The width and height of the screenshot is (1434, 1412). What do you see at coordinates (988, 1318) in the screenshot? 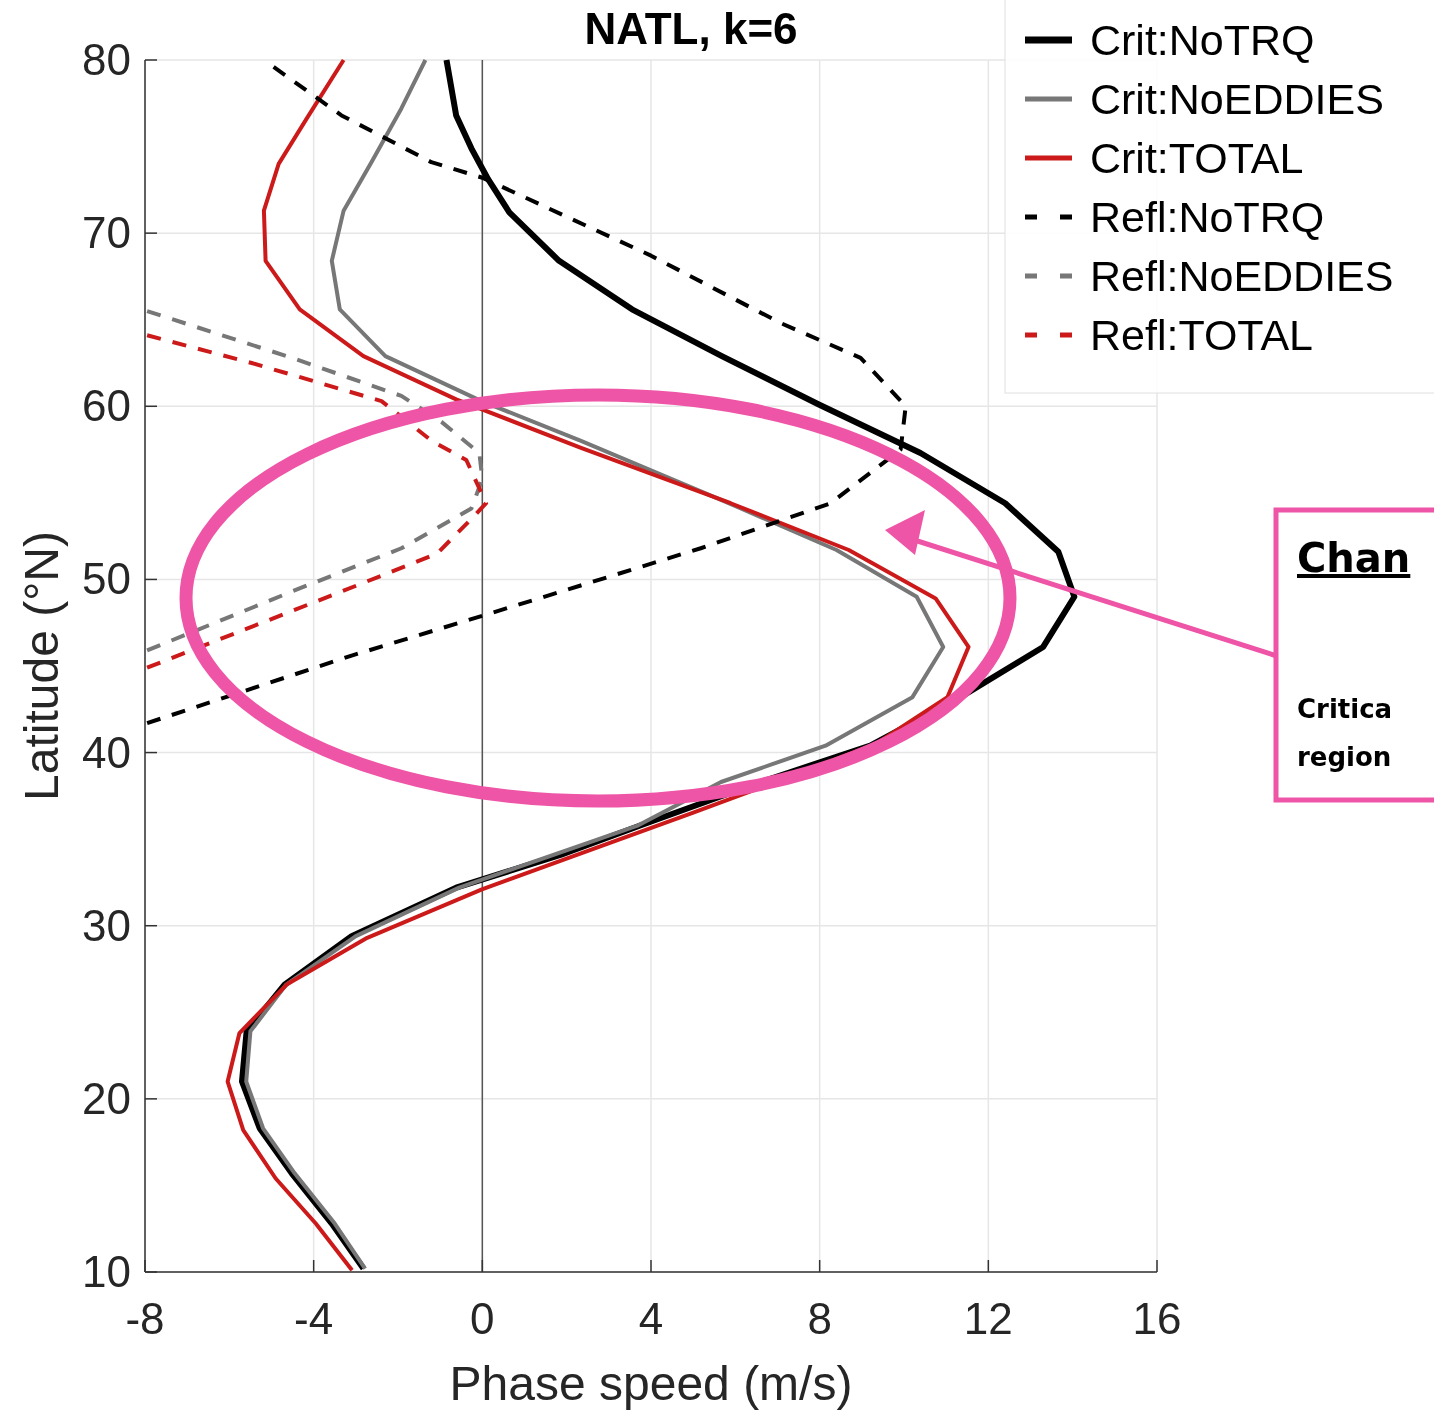
I see `x-tick-label: 12` at bounding box center [988, 1318].